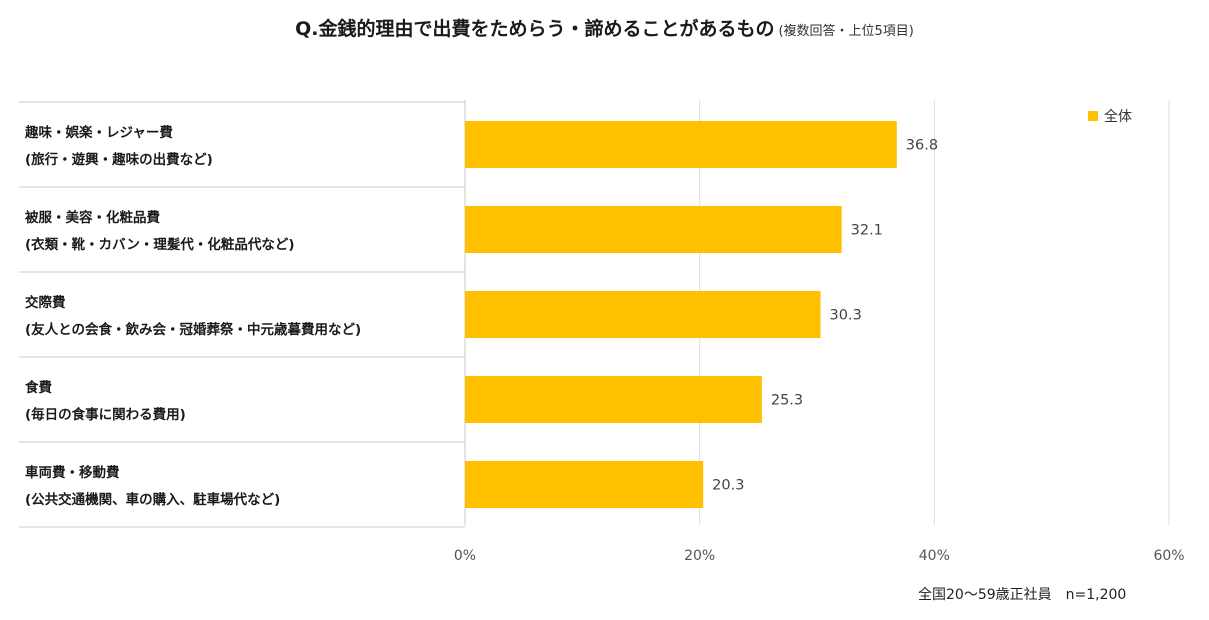 Image resolution: width=1209 pixels, height=620 pixels. I want to click on data-label: 25.3, so click(787, 401).